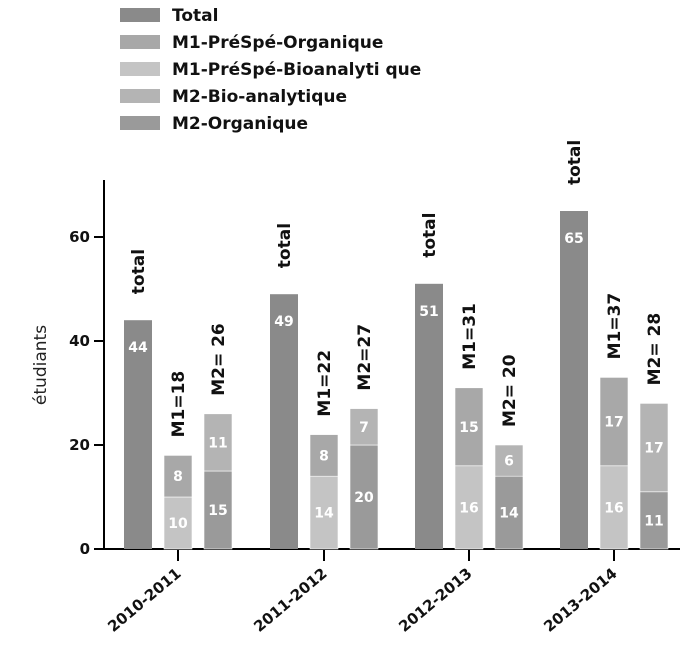 This screenshot has height=645, width=680. What do you see at coordinates (655, 349) in the screenshot?
I see `group-4-m2-annotation: M2= 28` at bounding box center [655, 349].